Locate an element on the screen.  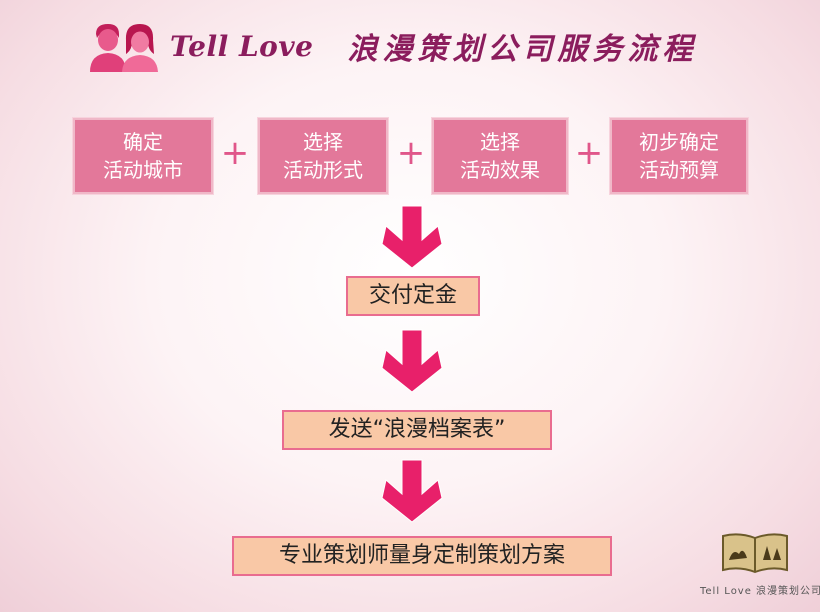
step-form-line2: 活动形式 is located at coordinates (323, 170).